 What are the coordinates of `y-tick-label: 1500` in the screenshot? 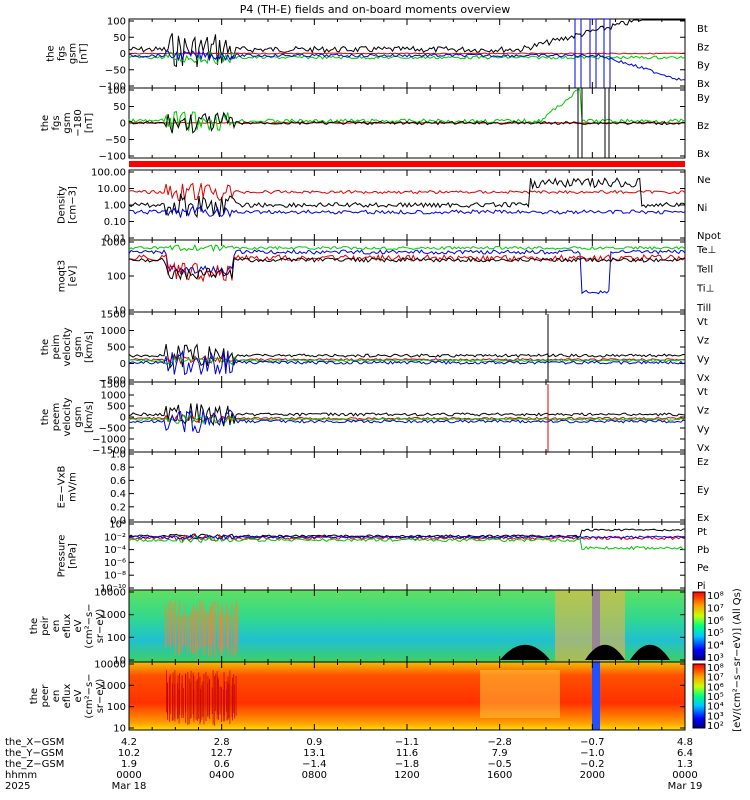 It's located at (113, 315).